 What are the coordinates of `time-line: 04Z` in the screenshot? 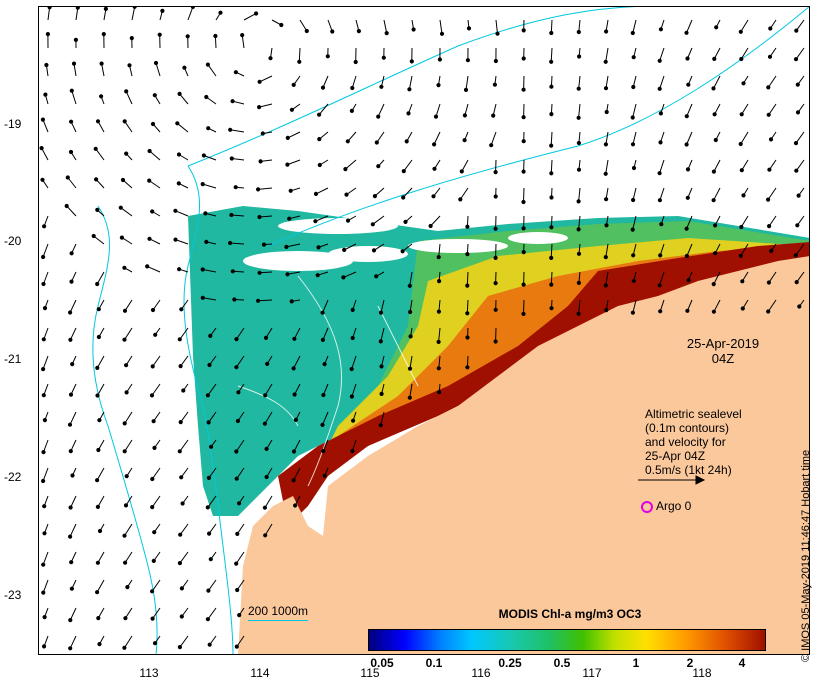 It's located at (723, 358).